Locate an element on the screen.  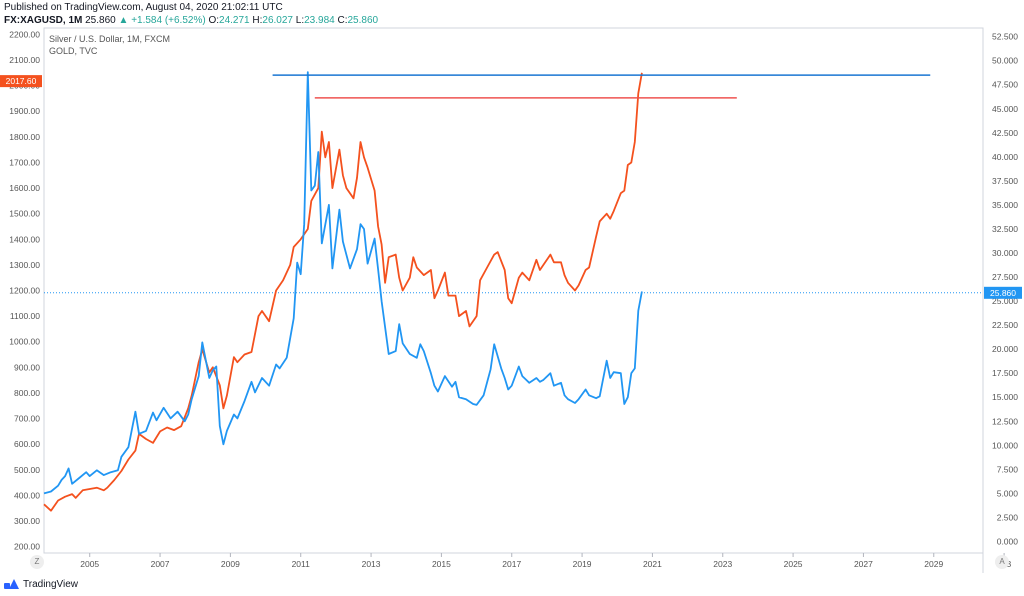
drawn-horizontal-lines is located at coordinates (601, 86).